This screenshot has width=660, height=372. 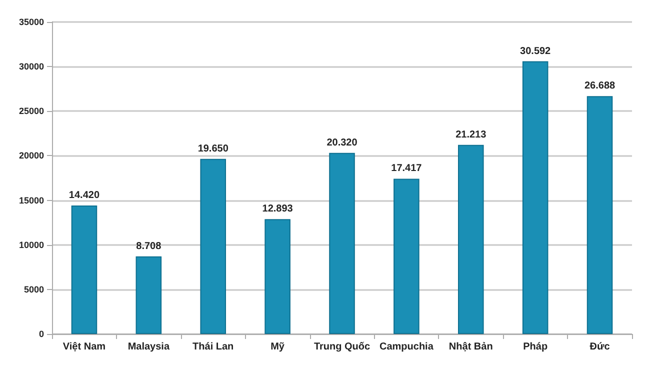 I want to click on data-label: 17.417, so click(x=406, y=168).